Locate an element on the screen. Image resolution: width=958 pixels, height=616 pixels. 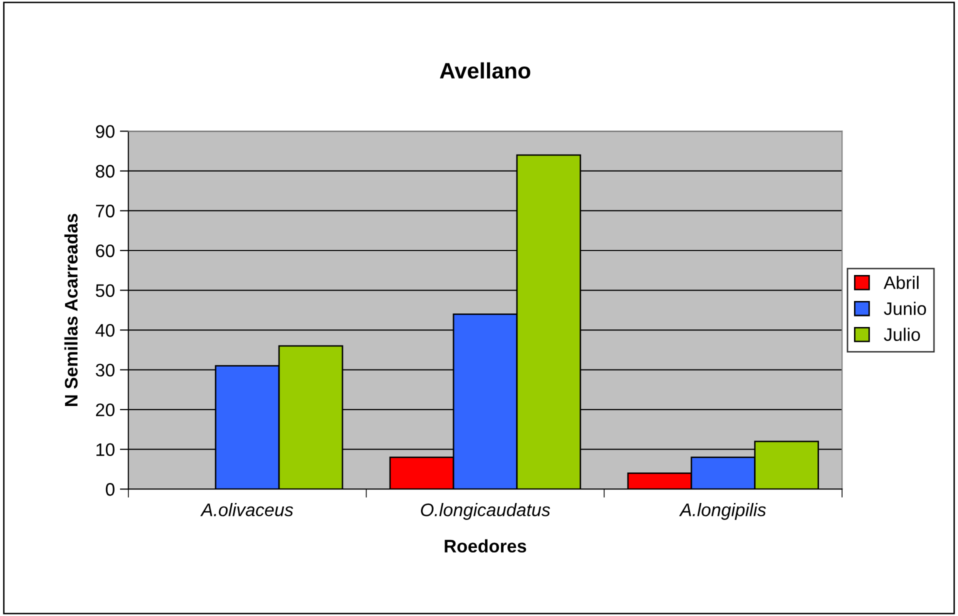
x-axis-title: Roedores is located at coordinates (485, 546).